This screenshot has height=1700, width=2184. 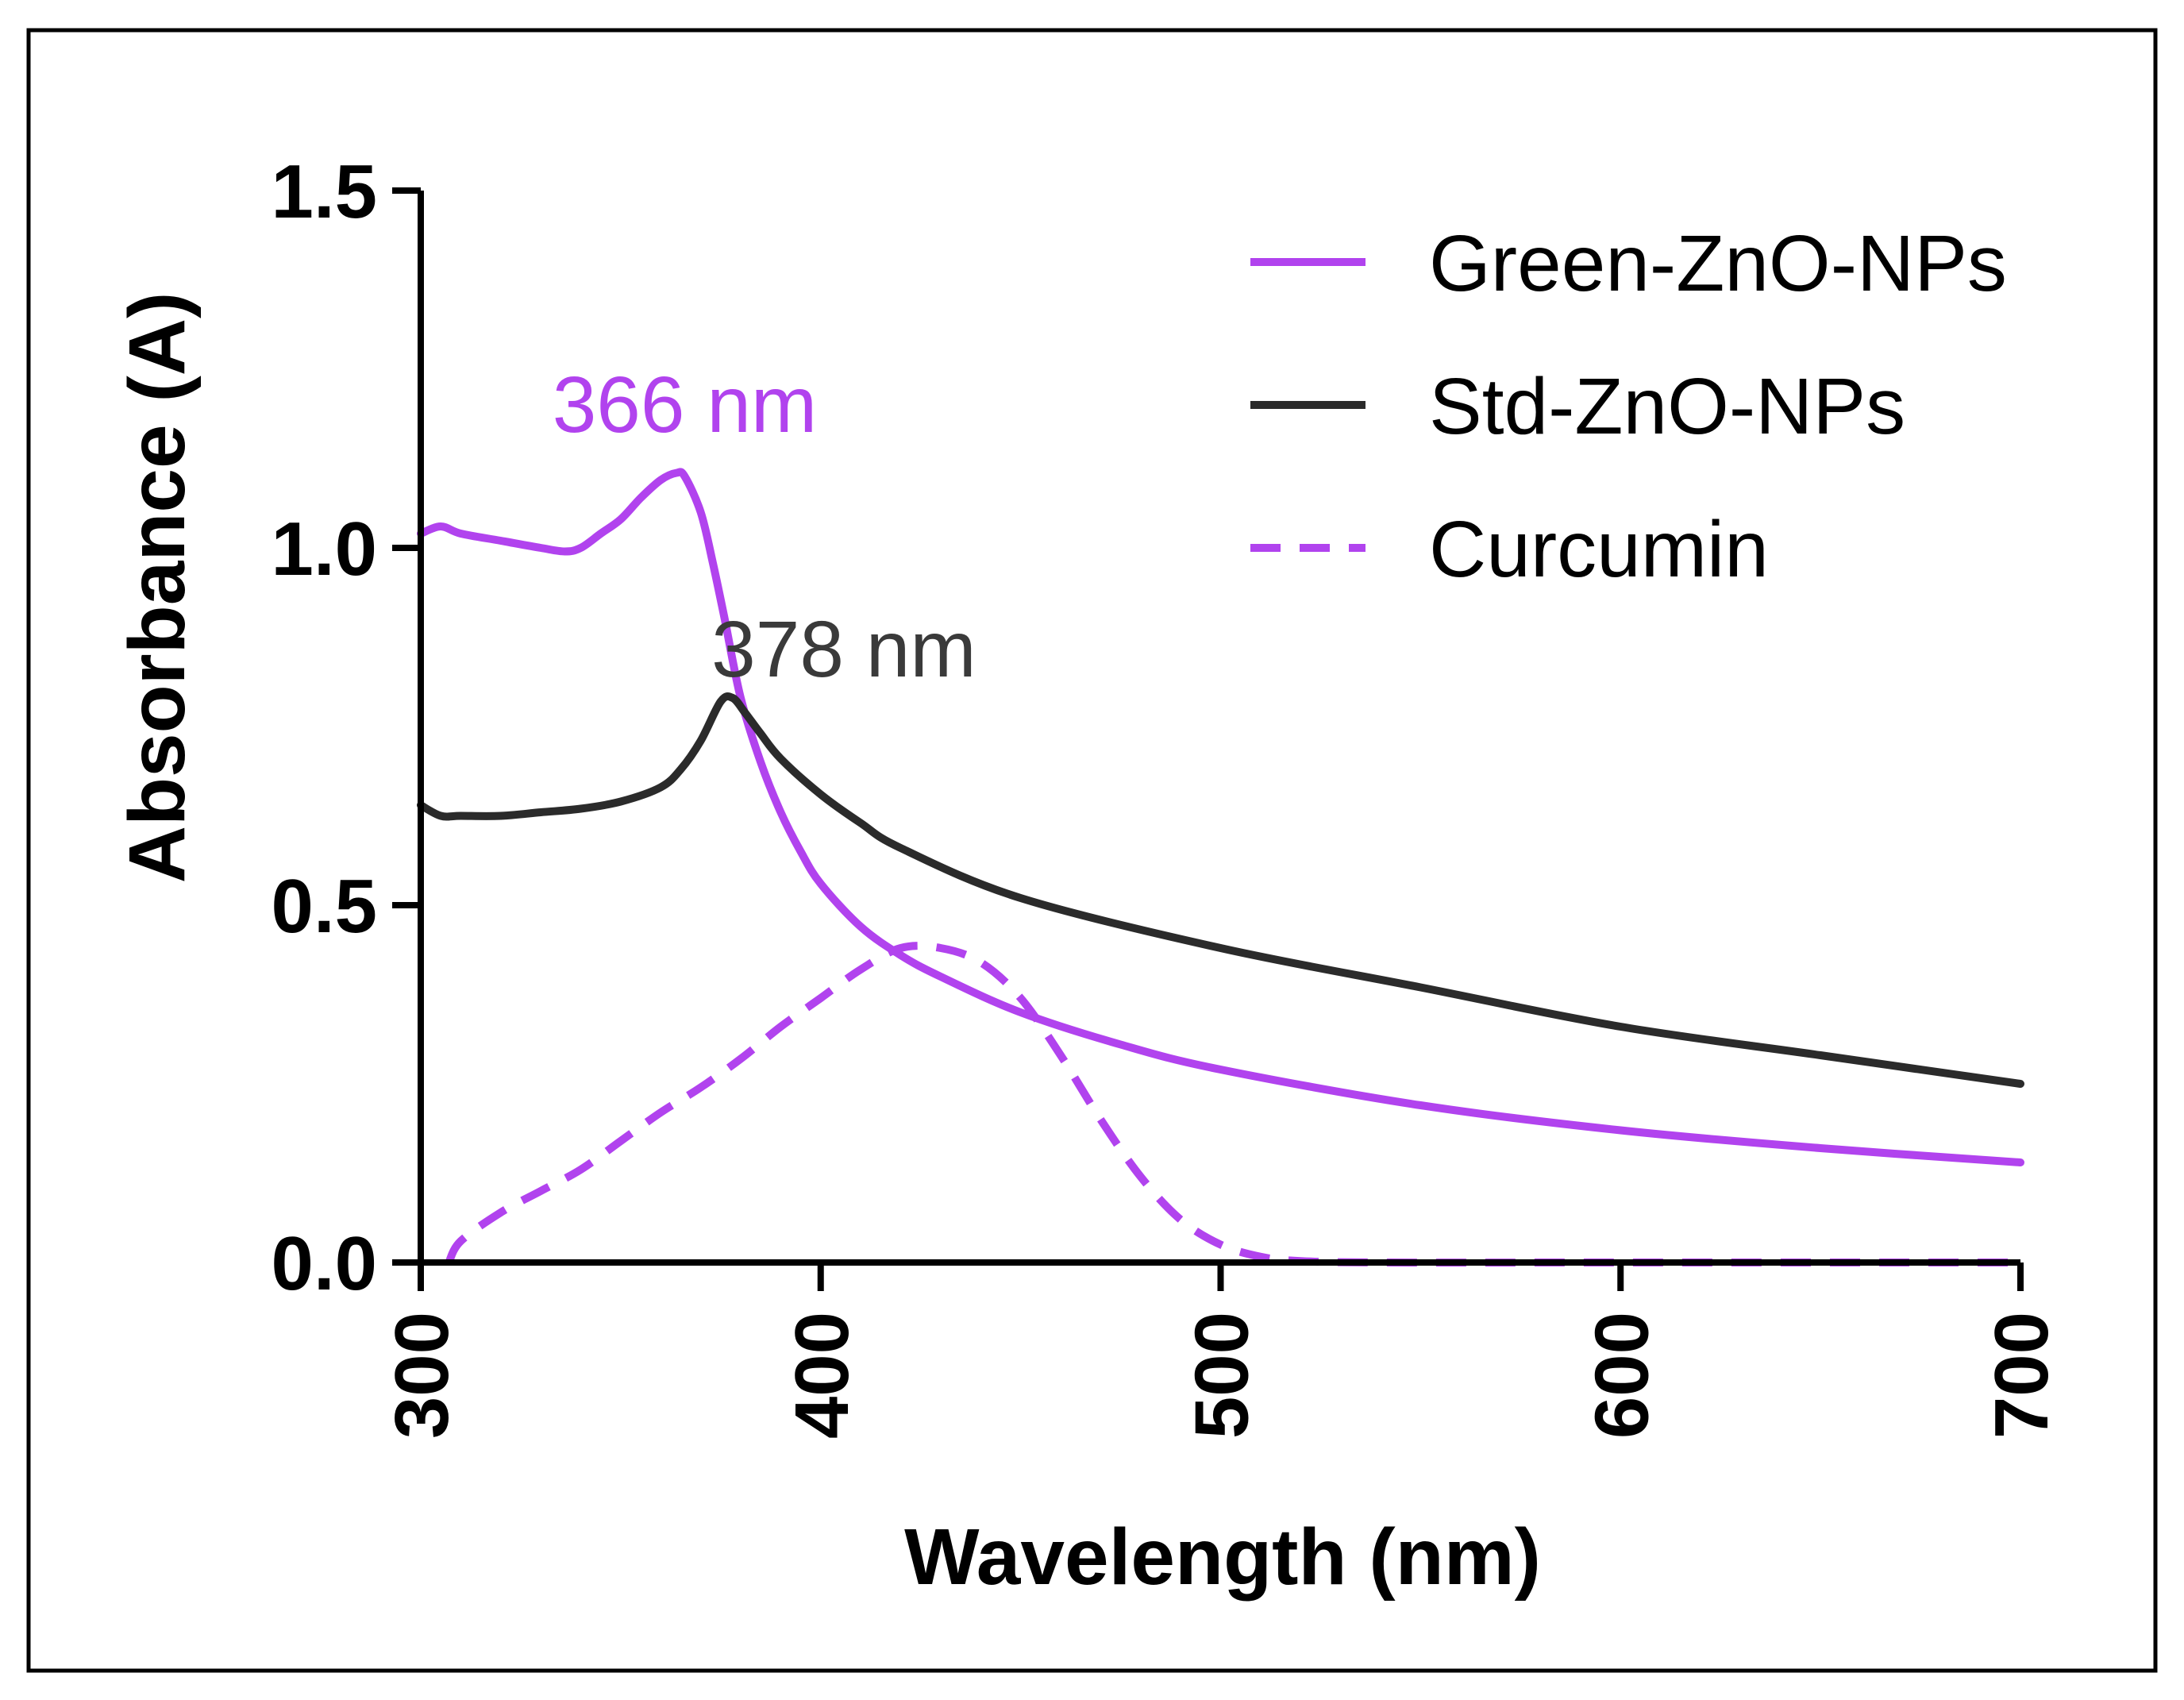 What do you see at coordinates (822, 1375) in the screenshot?
I see `x-tick-label: 400` at bounding box center [822, 1375].